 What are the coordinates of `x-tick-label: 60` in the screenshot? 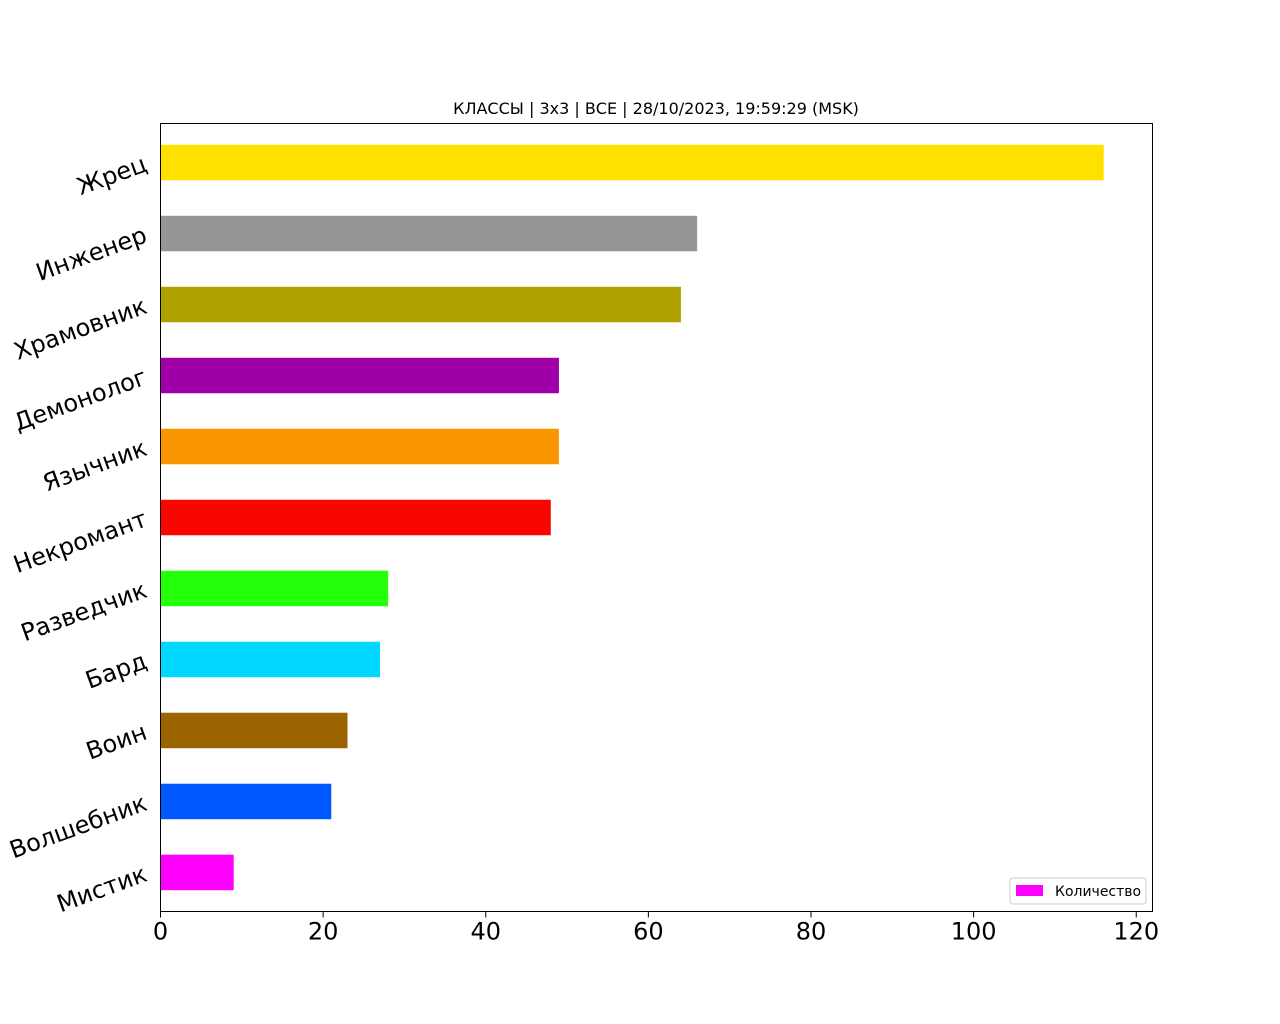 It's located at (648, 932).